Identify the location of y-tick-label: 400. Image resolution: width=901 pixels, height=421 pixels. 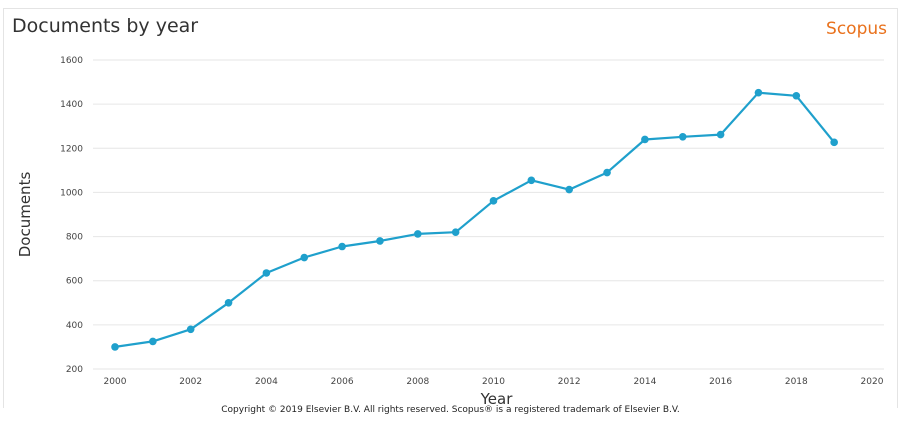
(74, 326).